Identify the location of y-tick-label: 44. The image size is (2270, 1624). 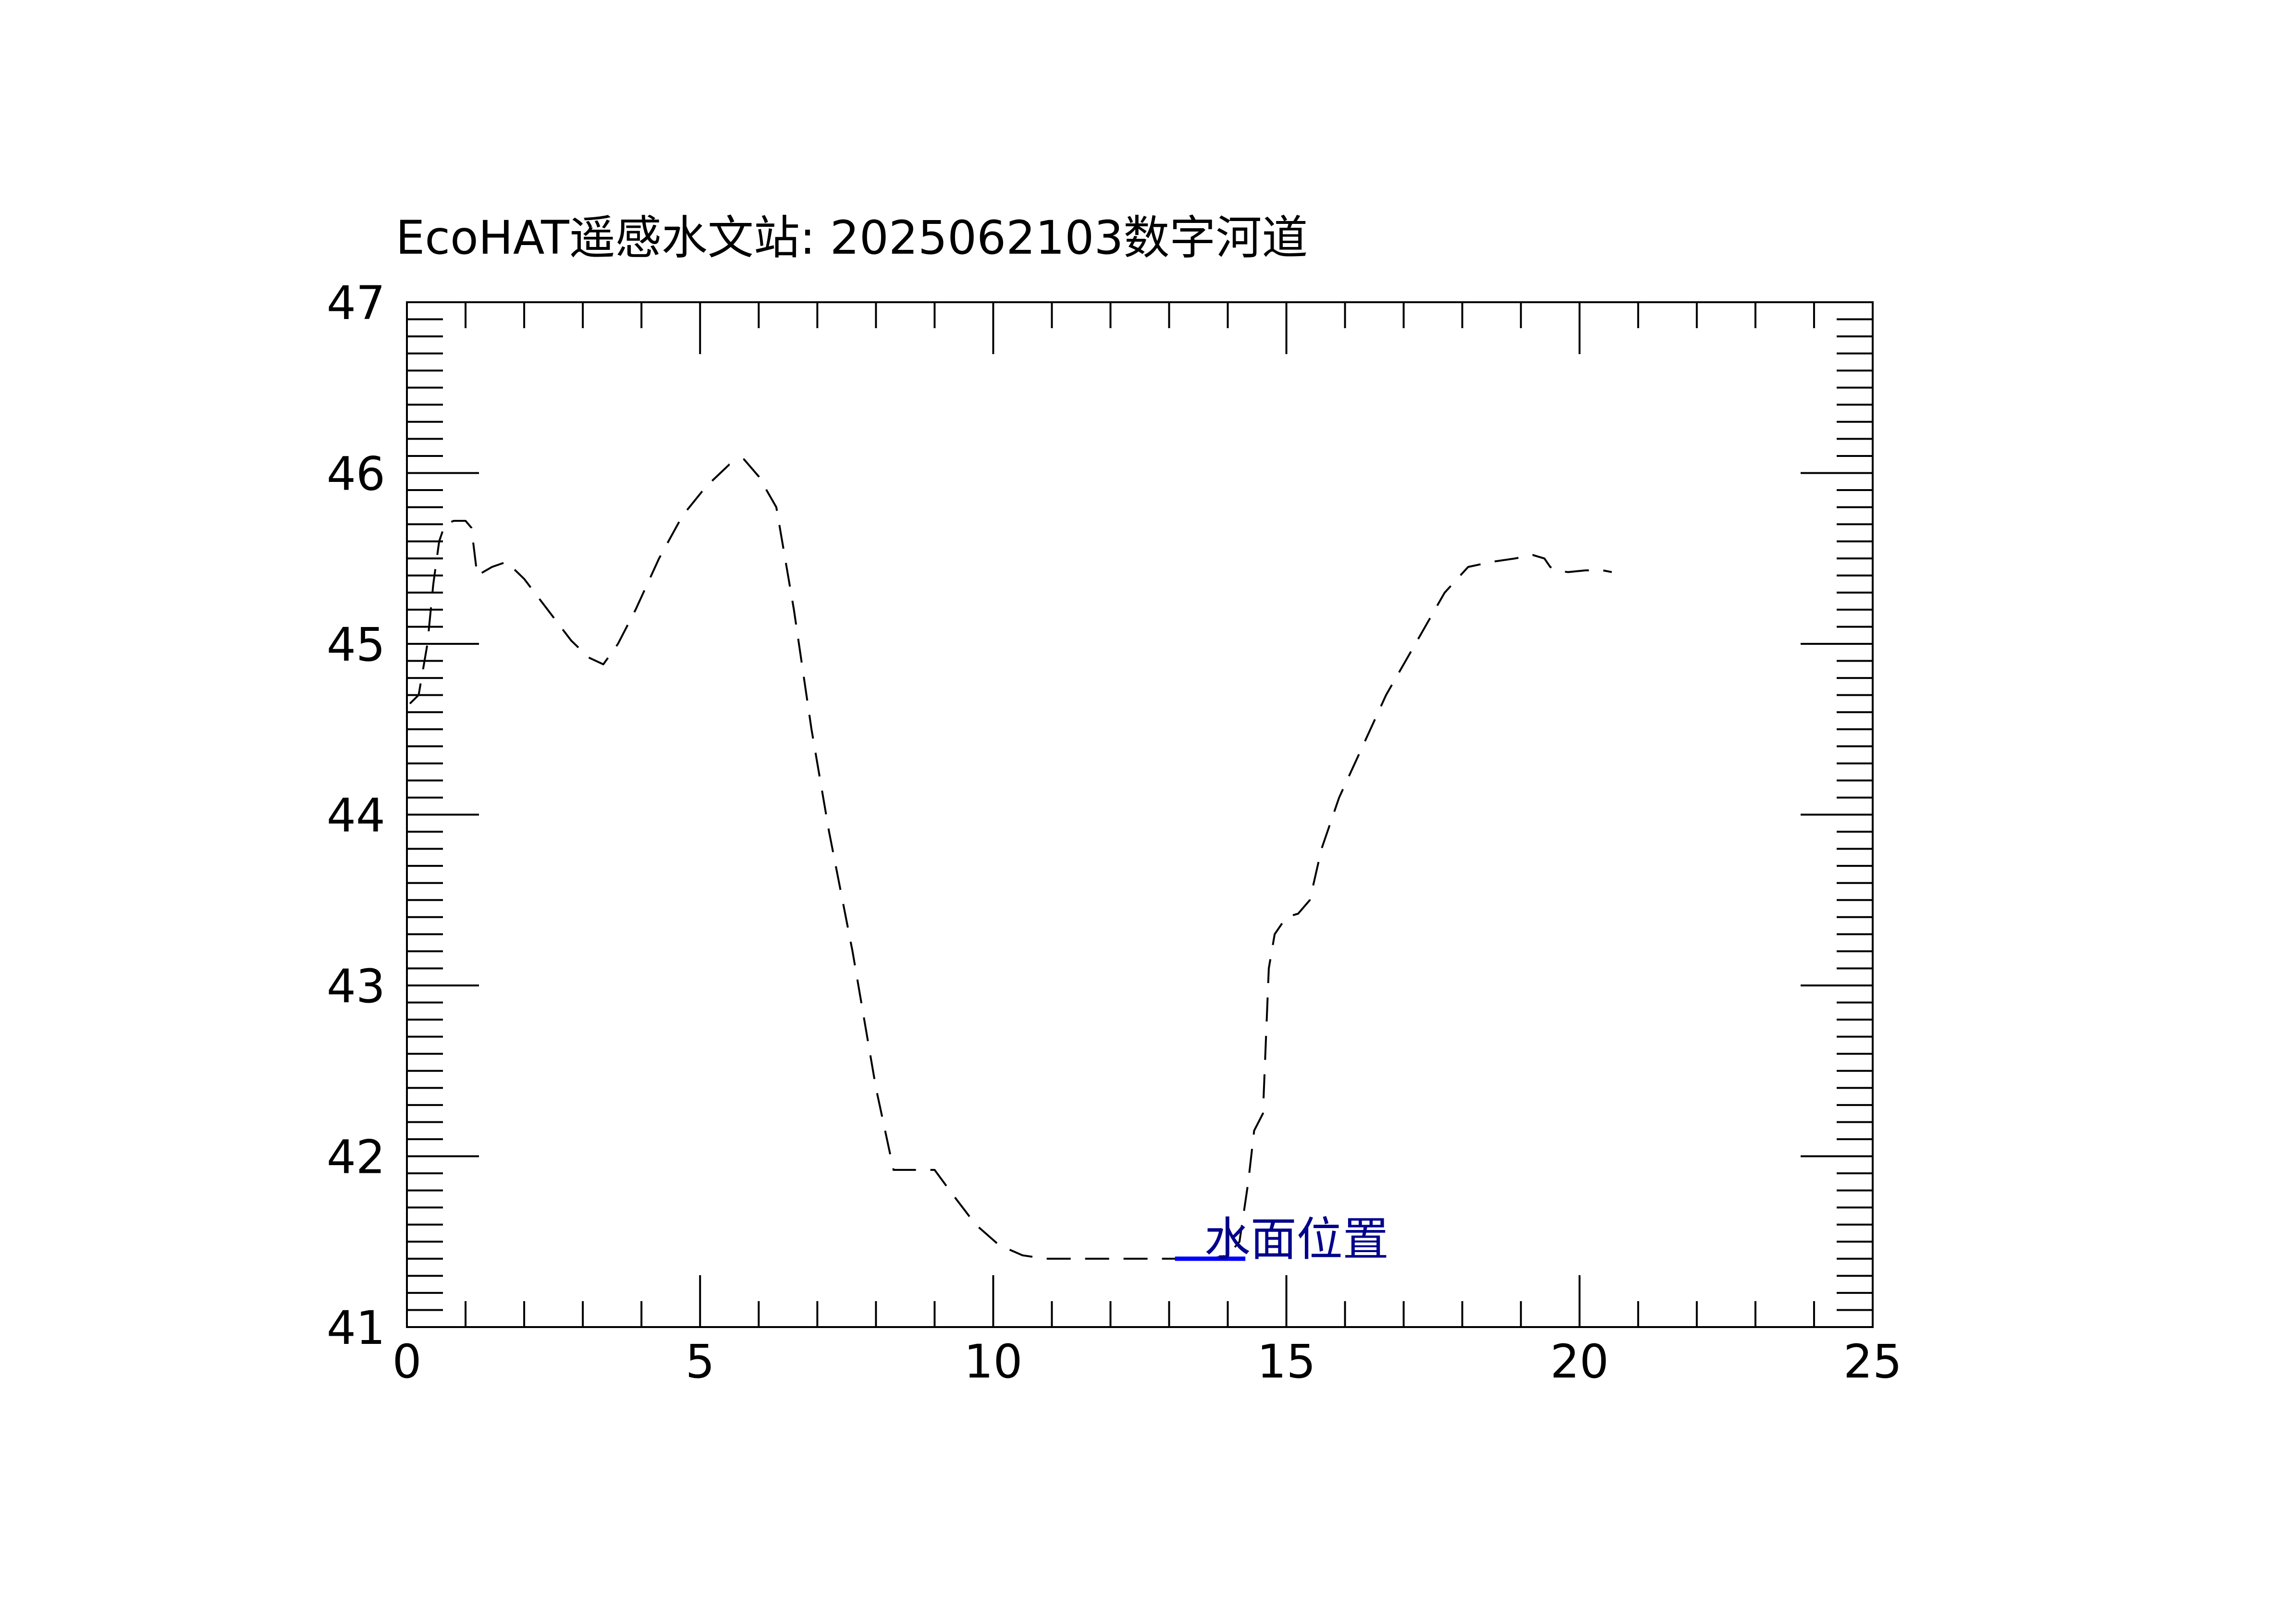
(356, 816).